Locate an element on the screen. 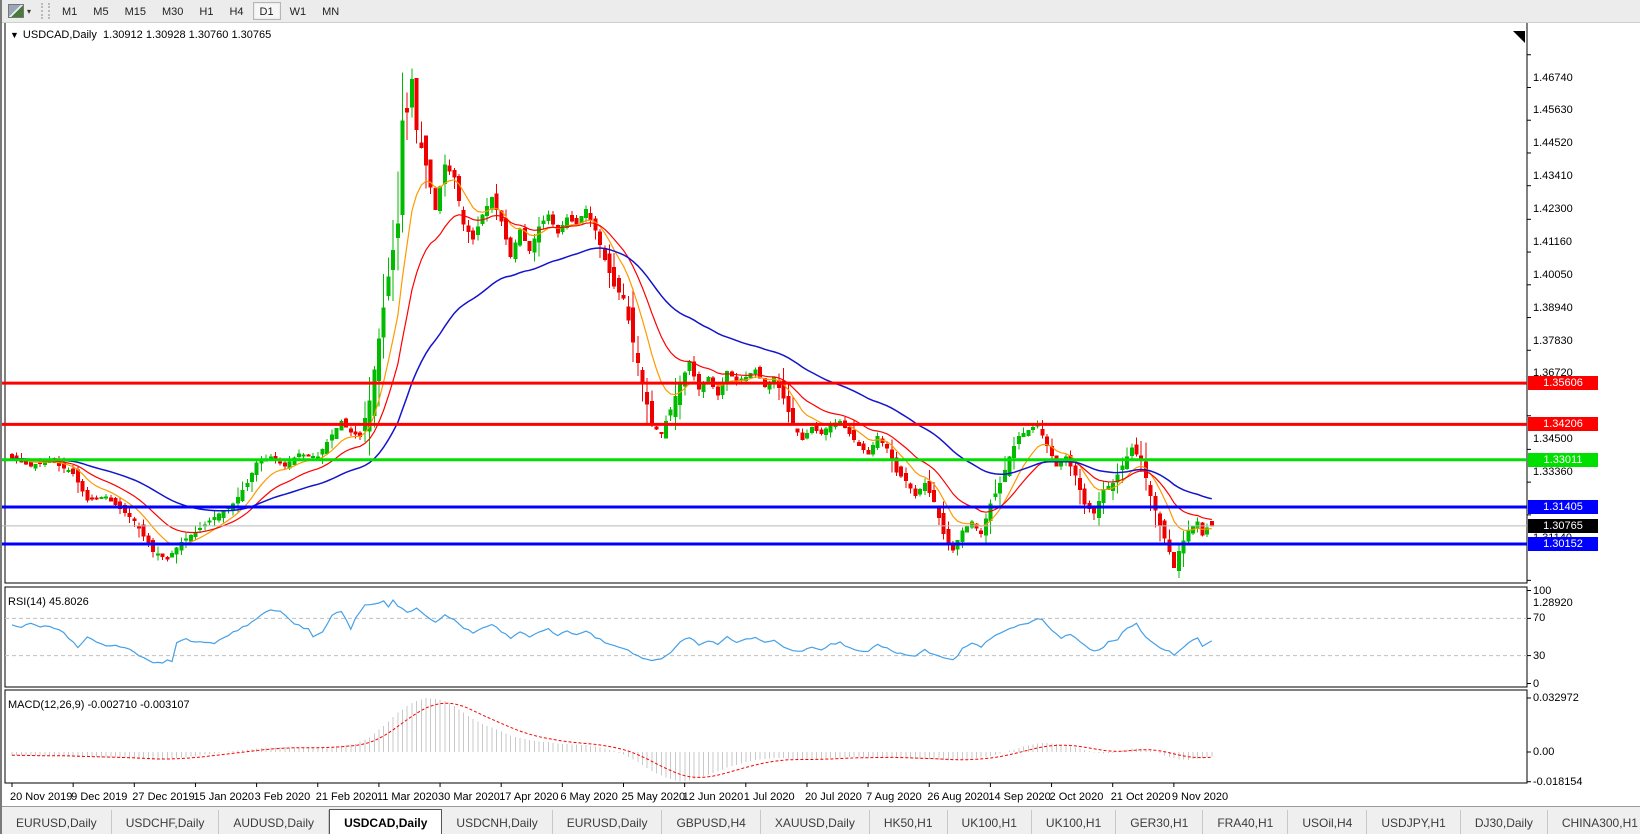 The width and height of the screenshot is (1640, 834). chart-tab-GER30-H1: GER30,H1 is located at coordinates (1160, 822).